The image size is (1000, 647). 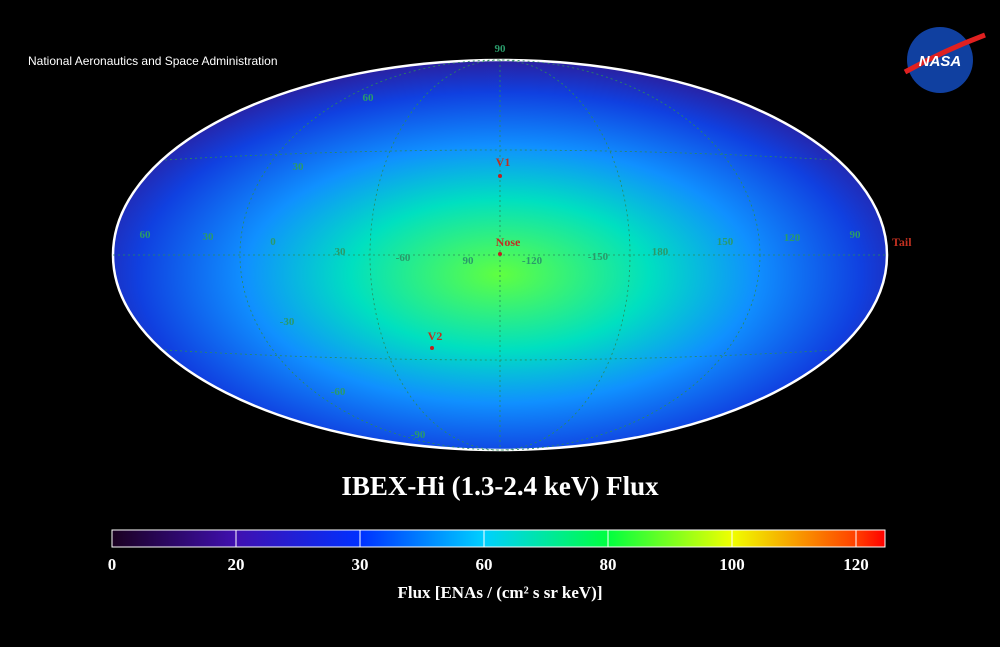 I want to click on grid-label: 0, so click(x=273, y=242).